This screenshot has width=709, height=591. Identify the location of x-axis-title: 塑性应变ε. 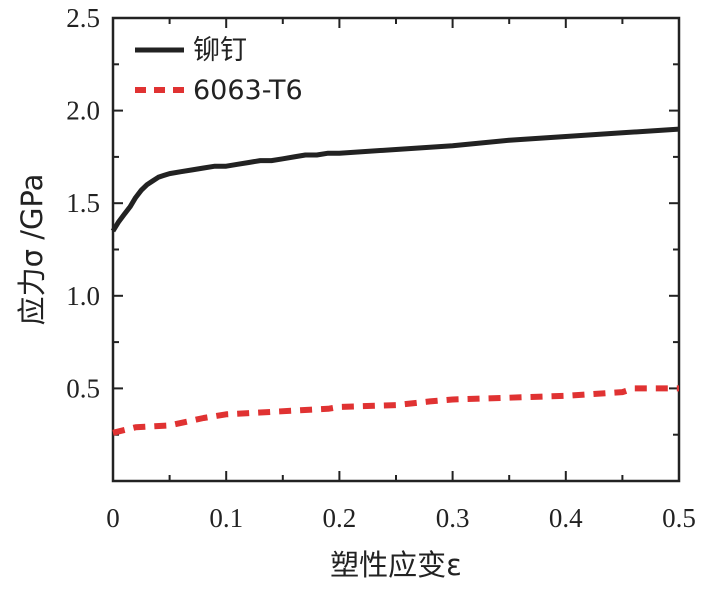
(396, 565).